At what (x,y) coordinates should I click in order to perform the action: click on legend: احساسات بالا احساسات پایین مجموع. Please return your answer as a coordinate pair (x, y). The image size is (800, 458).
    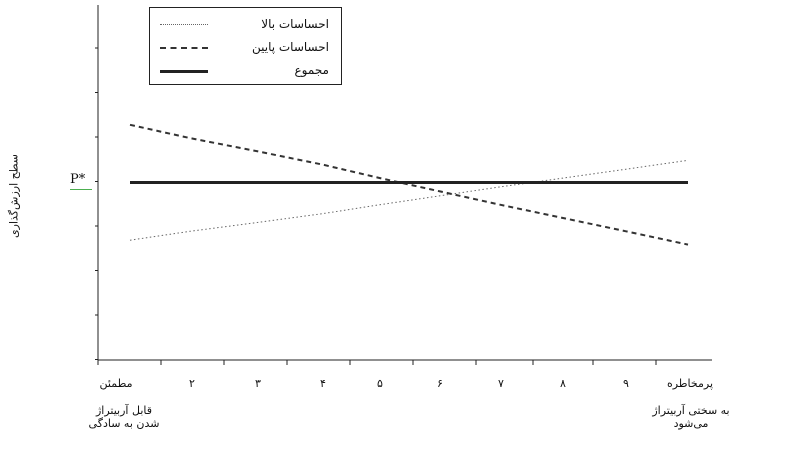
    Looking at the image, I should click on (245, 46).